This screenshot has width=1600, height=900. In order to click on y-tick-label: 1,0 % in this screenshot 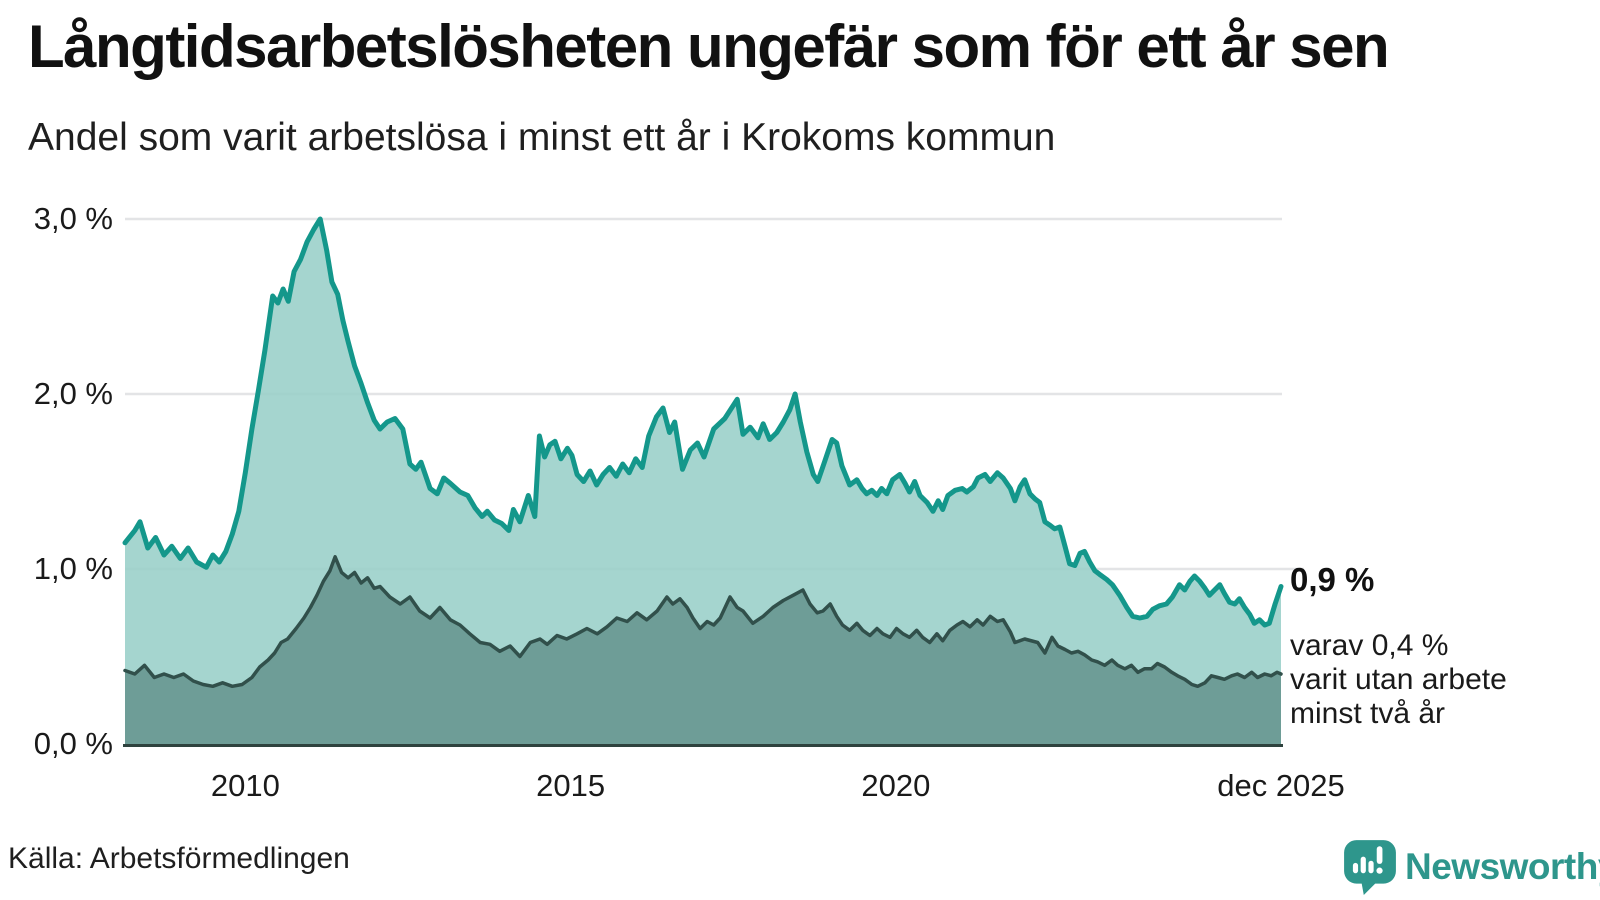, I will do `click(73, 568)`.